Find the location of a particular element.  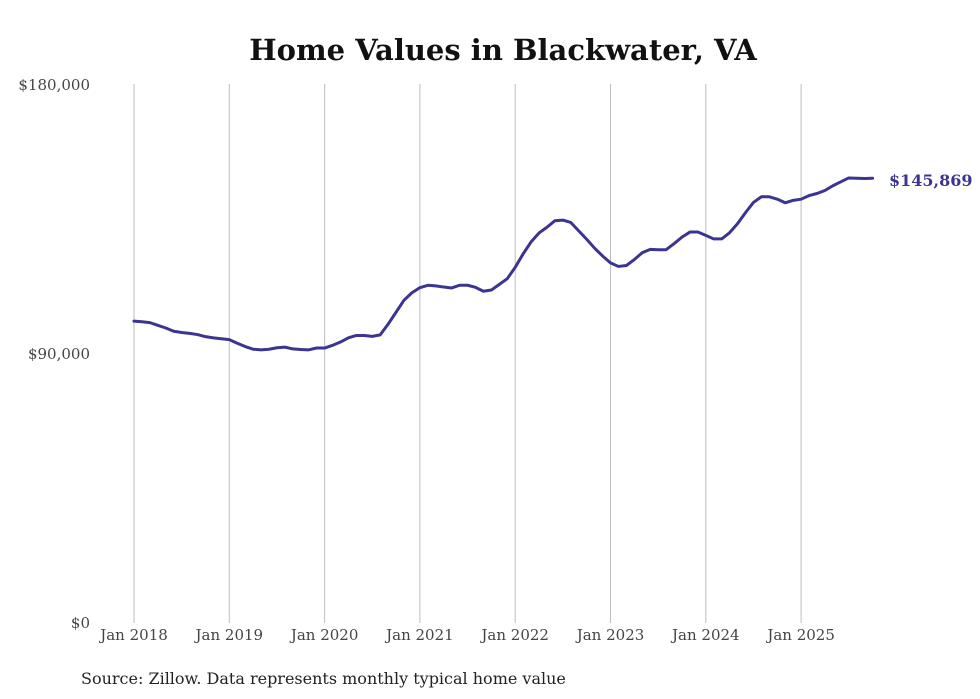

y-tick-label: $180,000 is located at coordinates (54, 85).